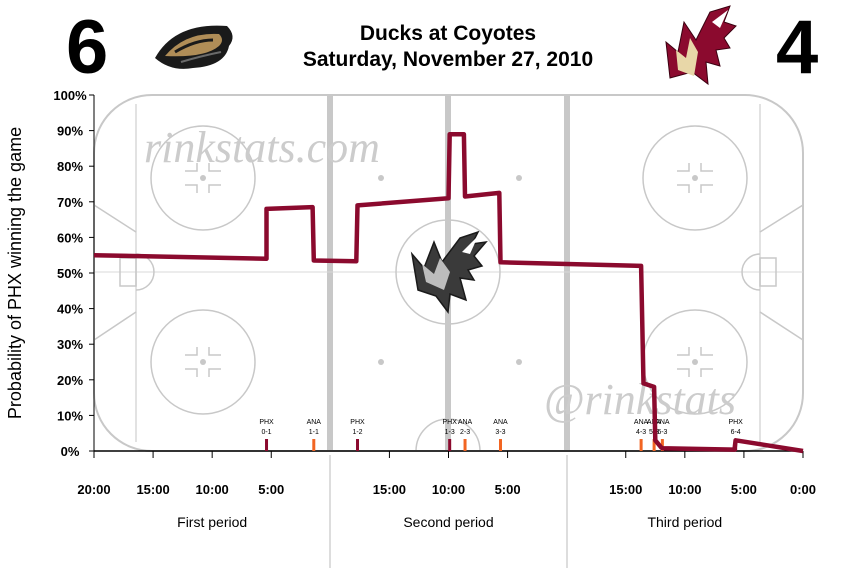  What do you see at coordinates (87, 47) in the screenshot?
I see `away-score: 6` at bounding box center [87, 47].